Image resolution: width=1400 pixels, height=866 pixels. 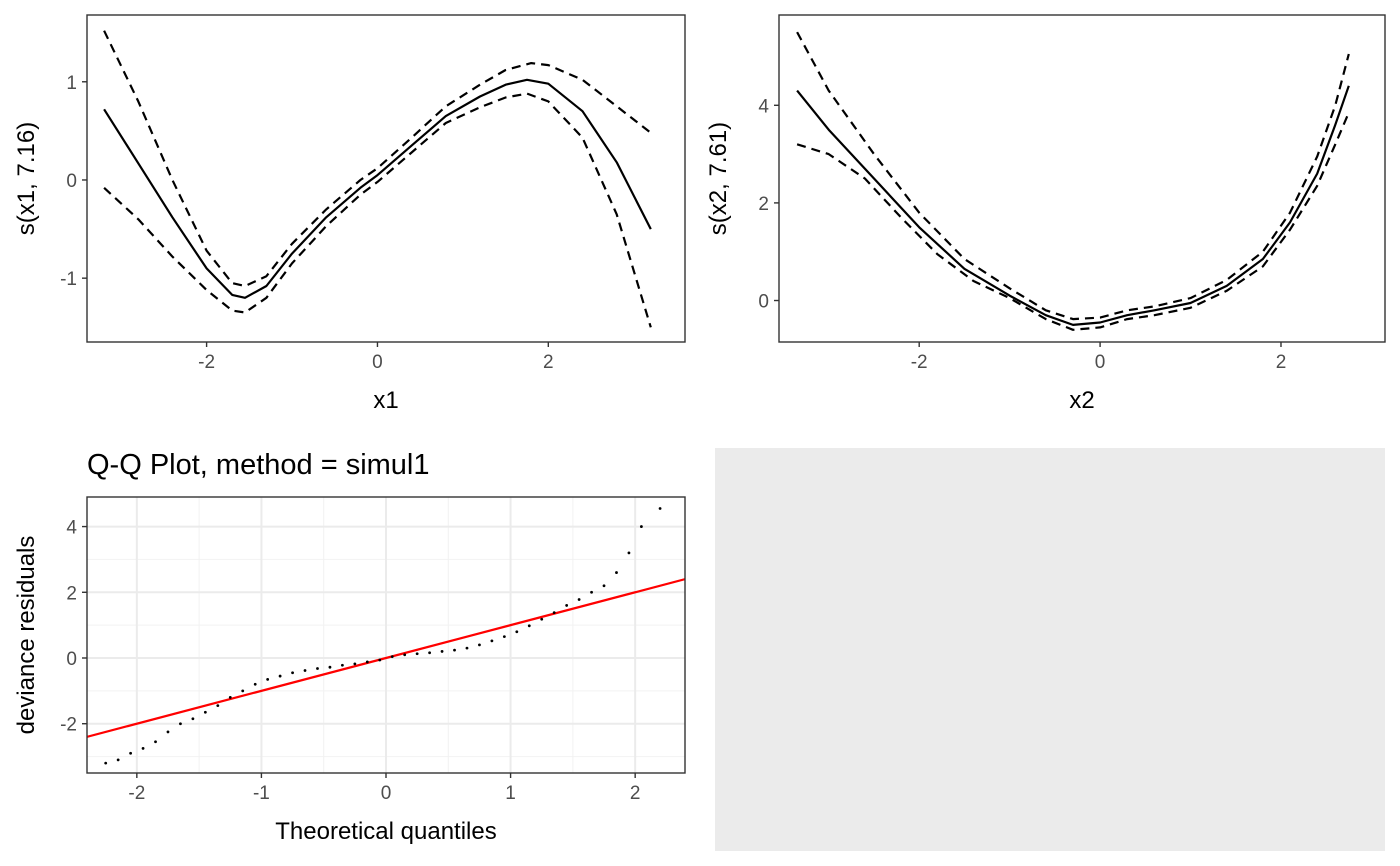 I want to click on x-axis-title: x1, so click(x=385, y=400).